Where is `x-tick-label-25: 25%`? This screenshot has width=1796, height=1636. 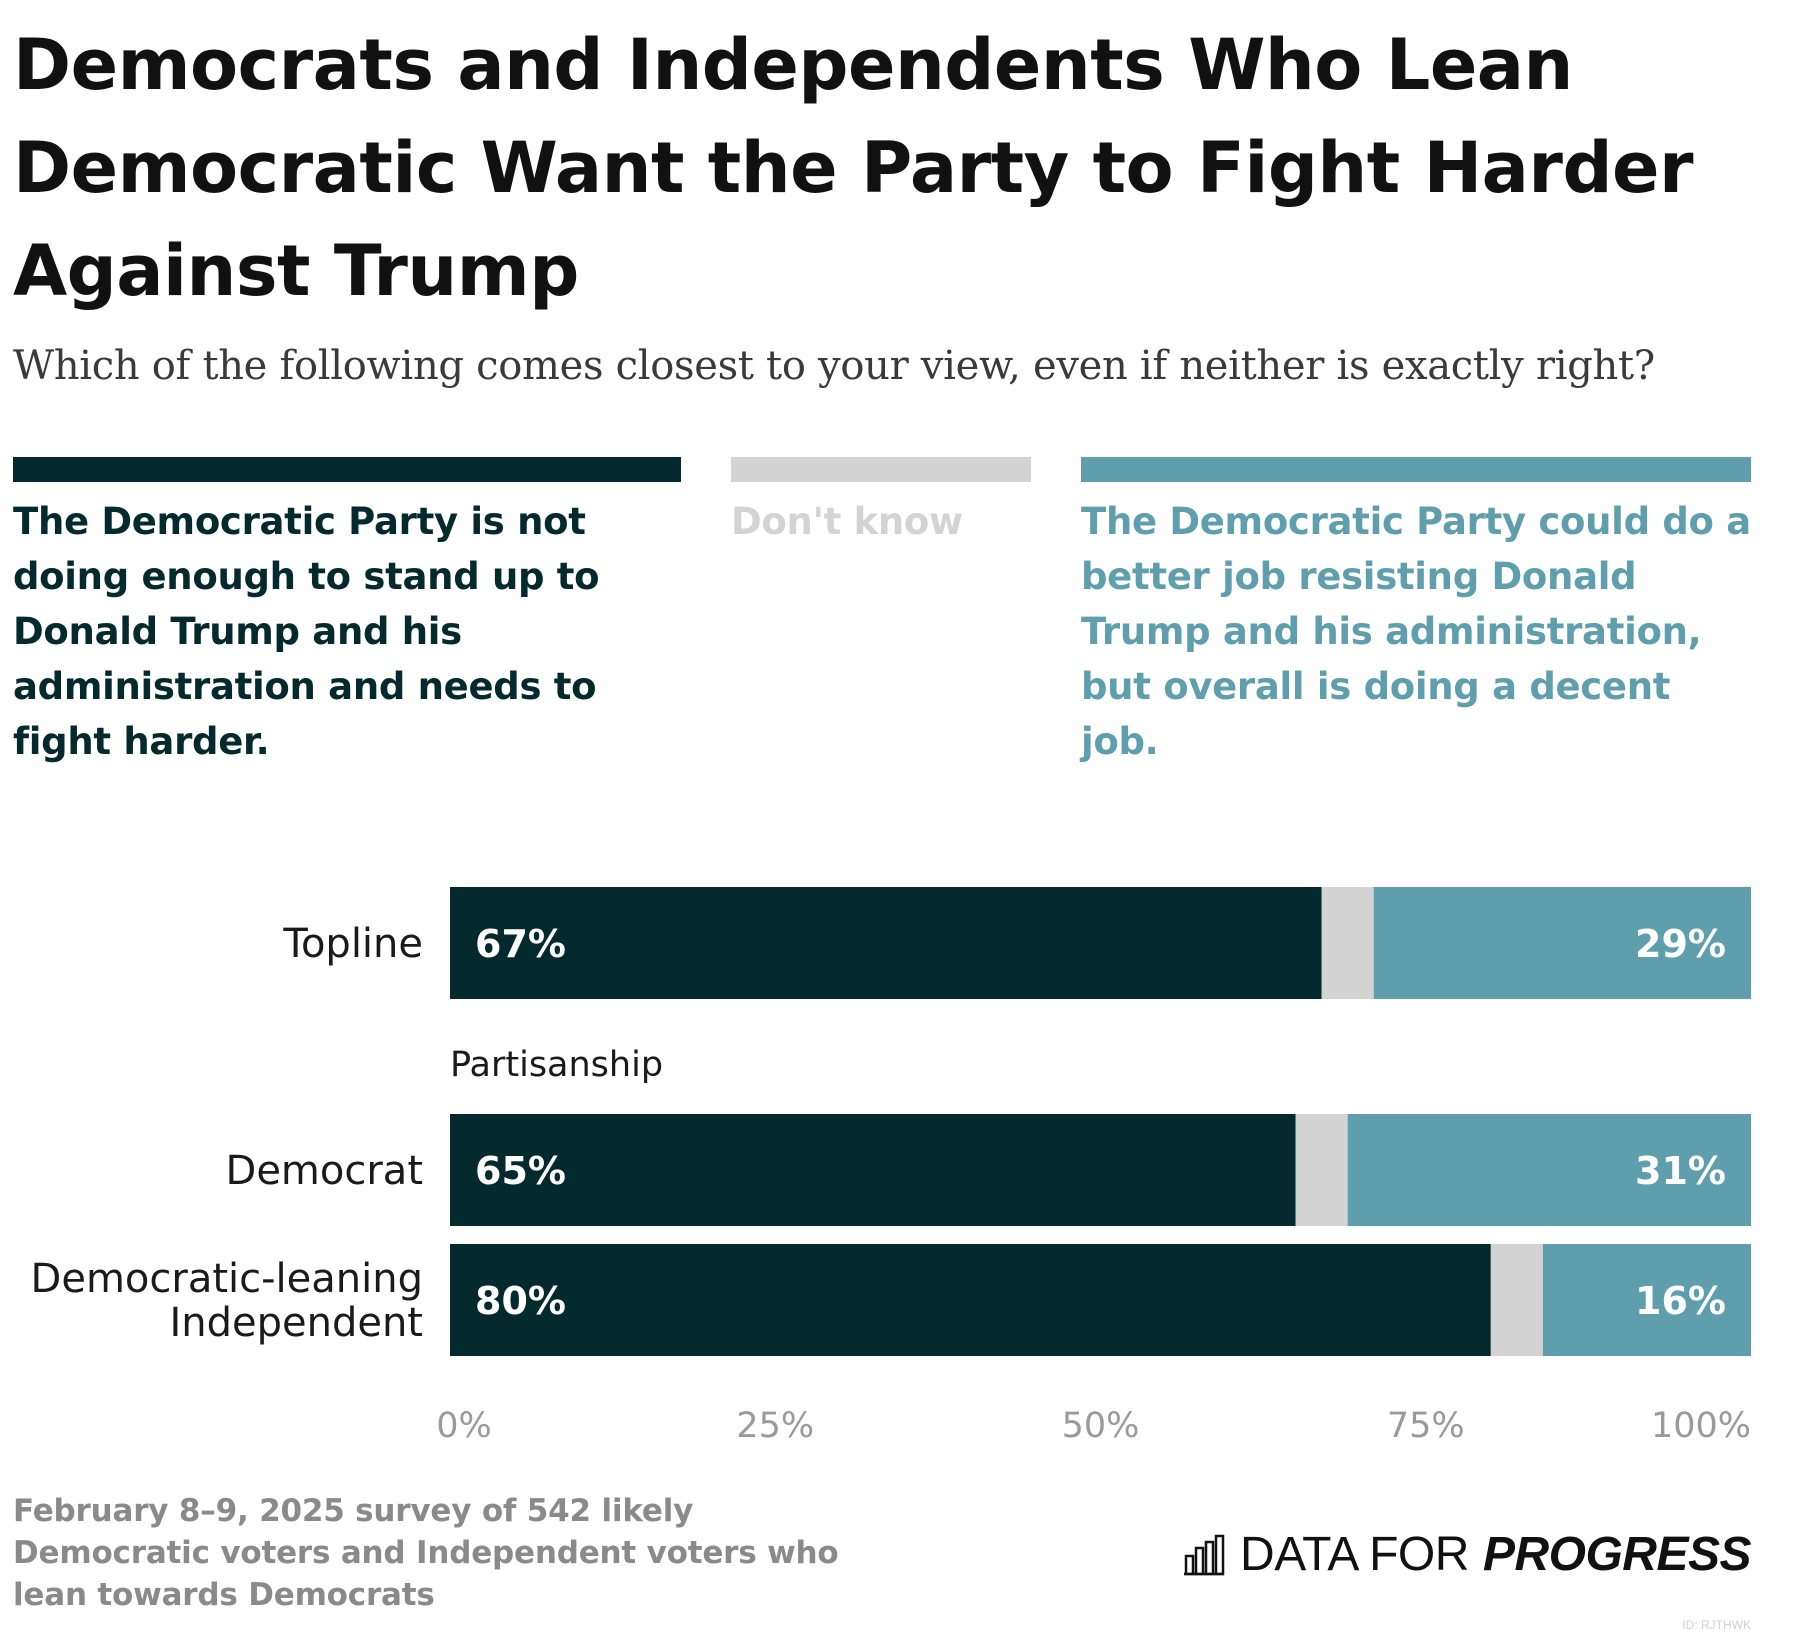 x-tick-label-25: 25% is located at coordinates (775, 1426).